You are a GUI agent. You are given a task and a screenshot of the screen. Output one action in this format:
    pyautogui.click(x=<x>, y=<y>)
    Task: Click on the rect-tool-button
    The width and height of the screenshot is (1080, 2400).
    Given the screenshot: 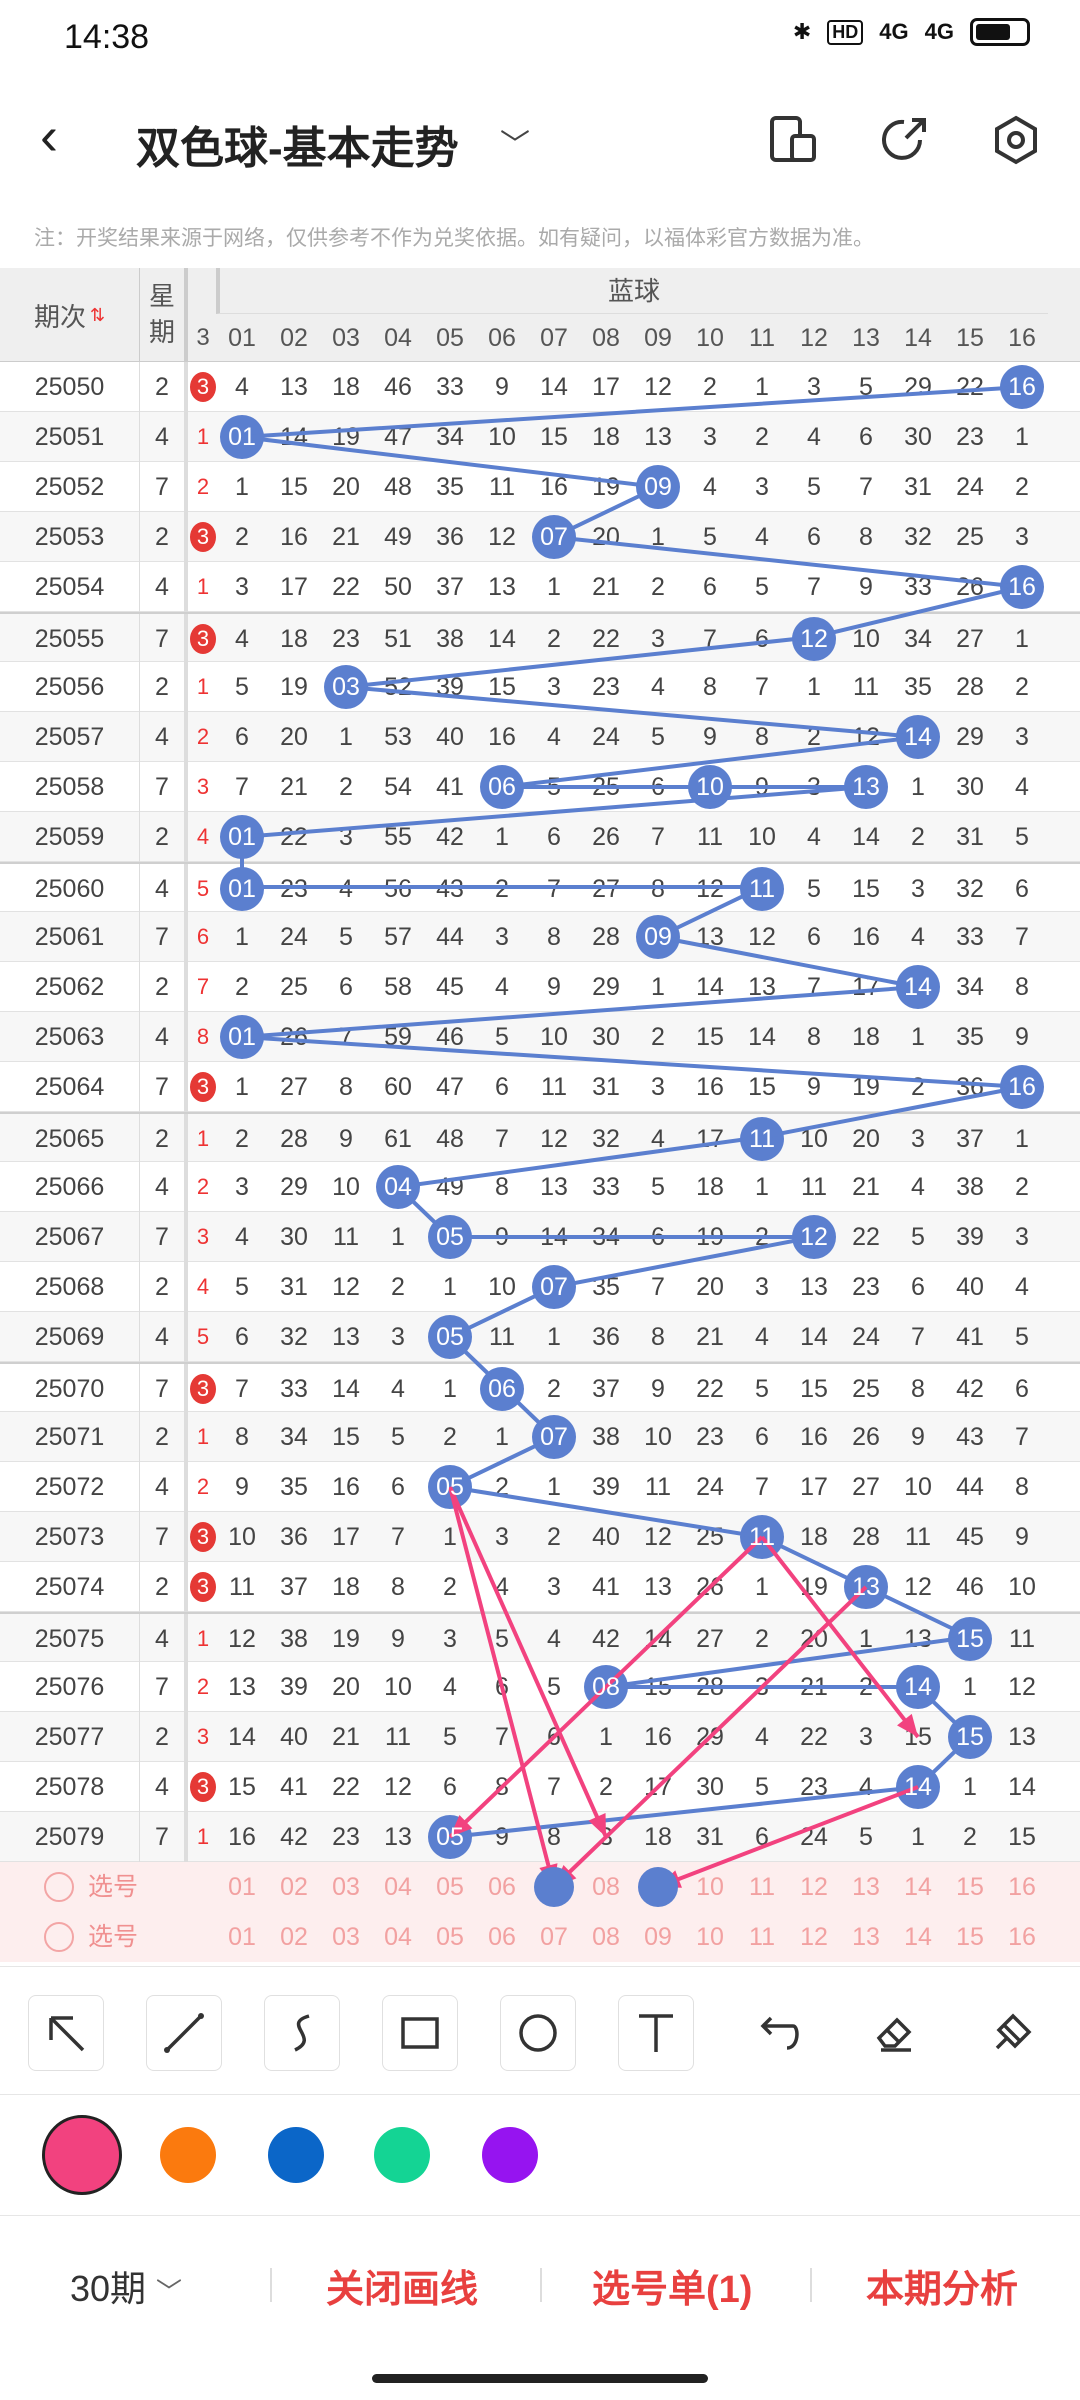 What is the action you would take?
    pyautogui.click(x=420, y=2033)
    